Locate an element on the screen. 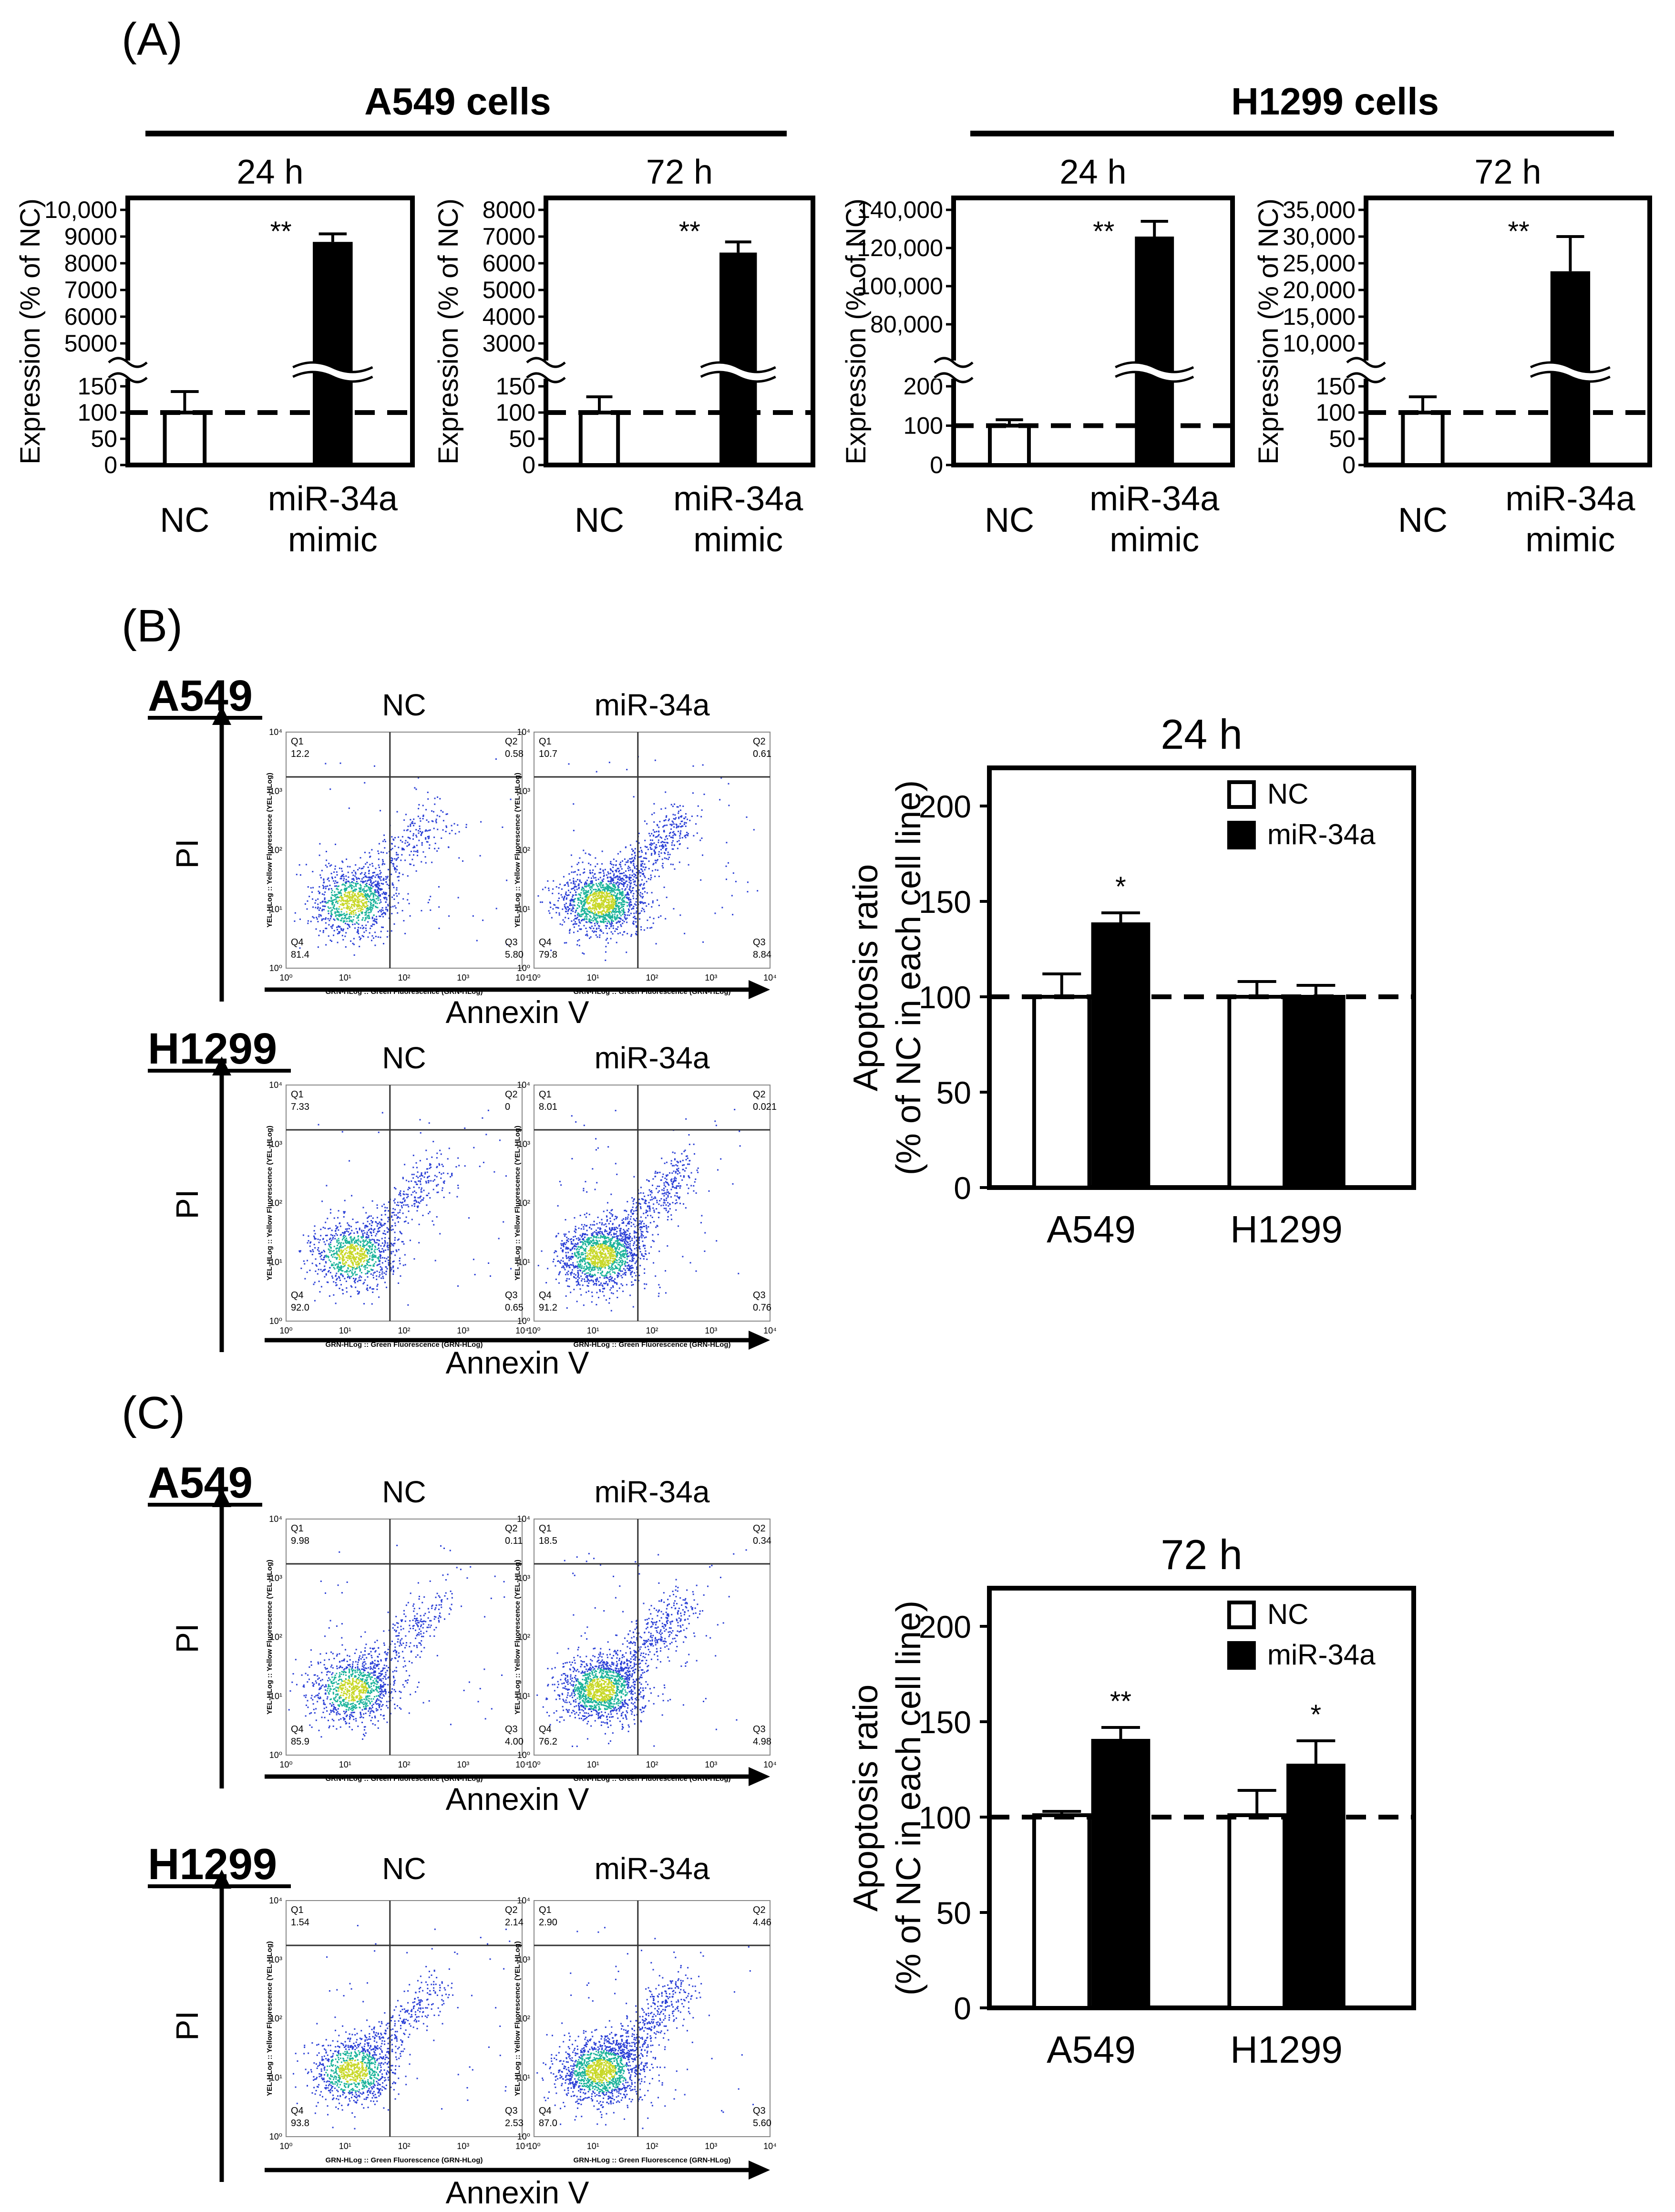 This screenshot has width=1675, height=2212. y-axis-label: Expression (% of NC) is located at coordinates (856, 331).